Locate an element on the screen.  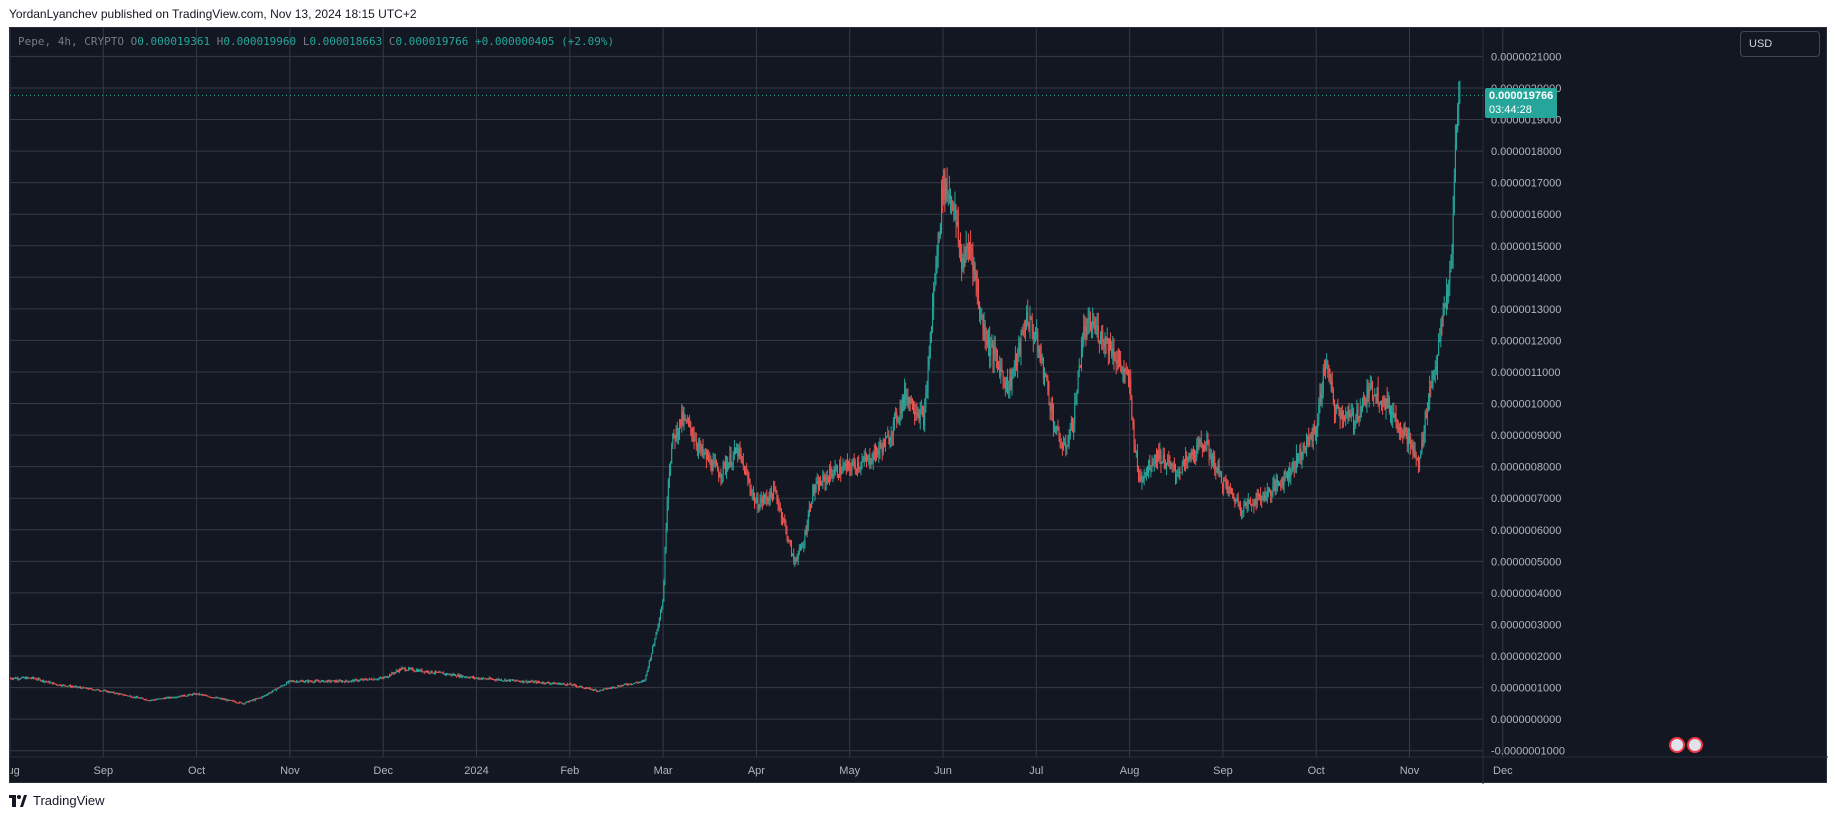
price-tick-label: 0.0000014000 is located at coordinates (1526, 278).